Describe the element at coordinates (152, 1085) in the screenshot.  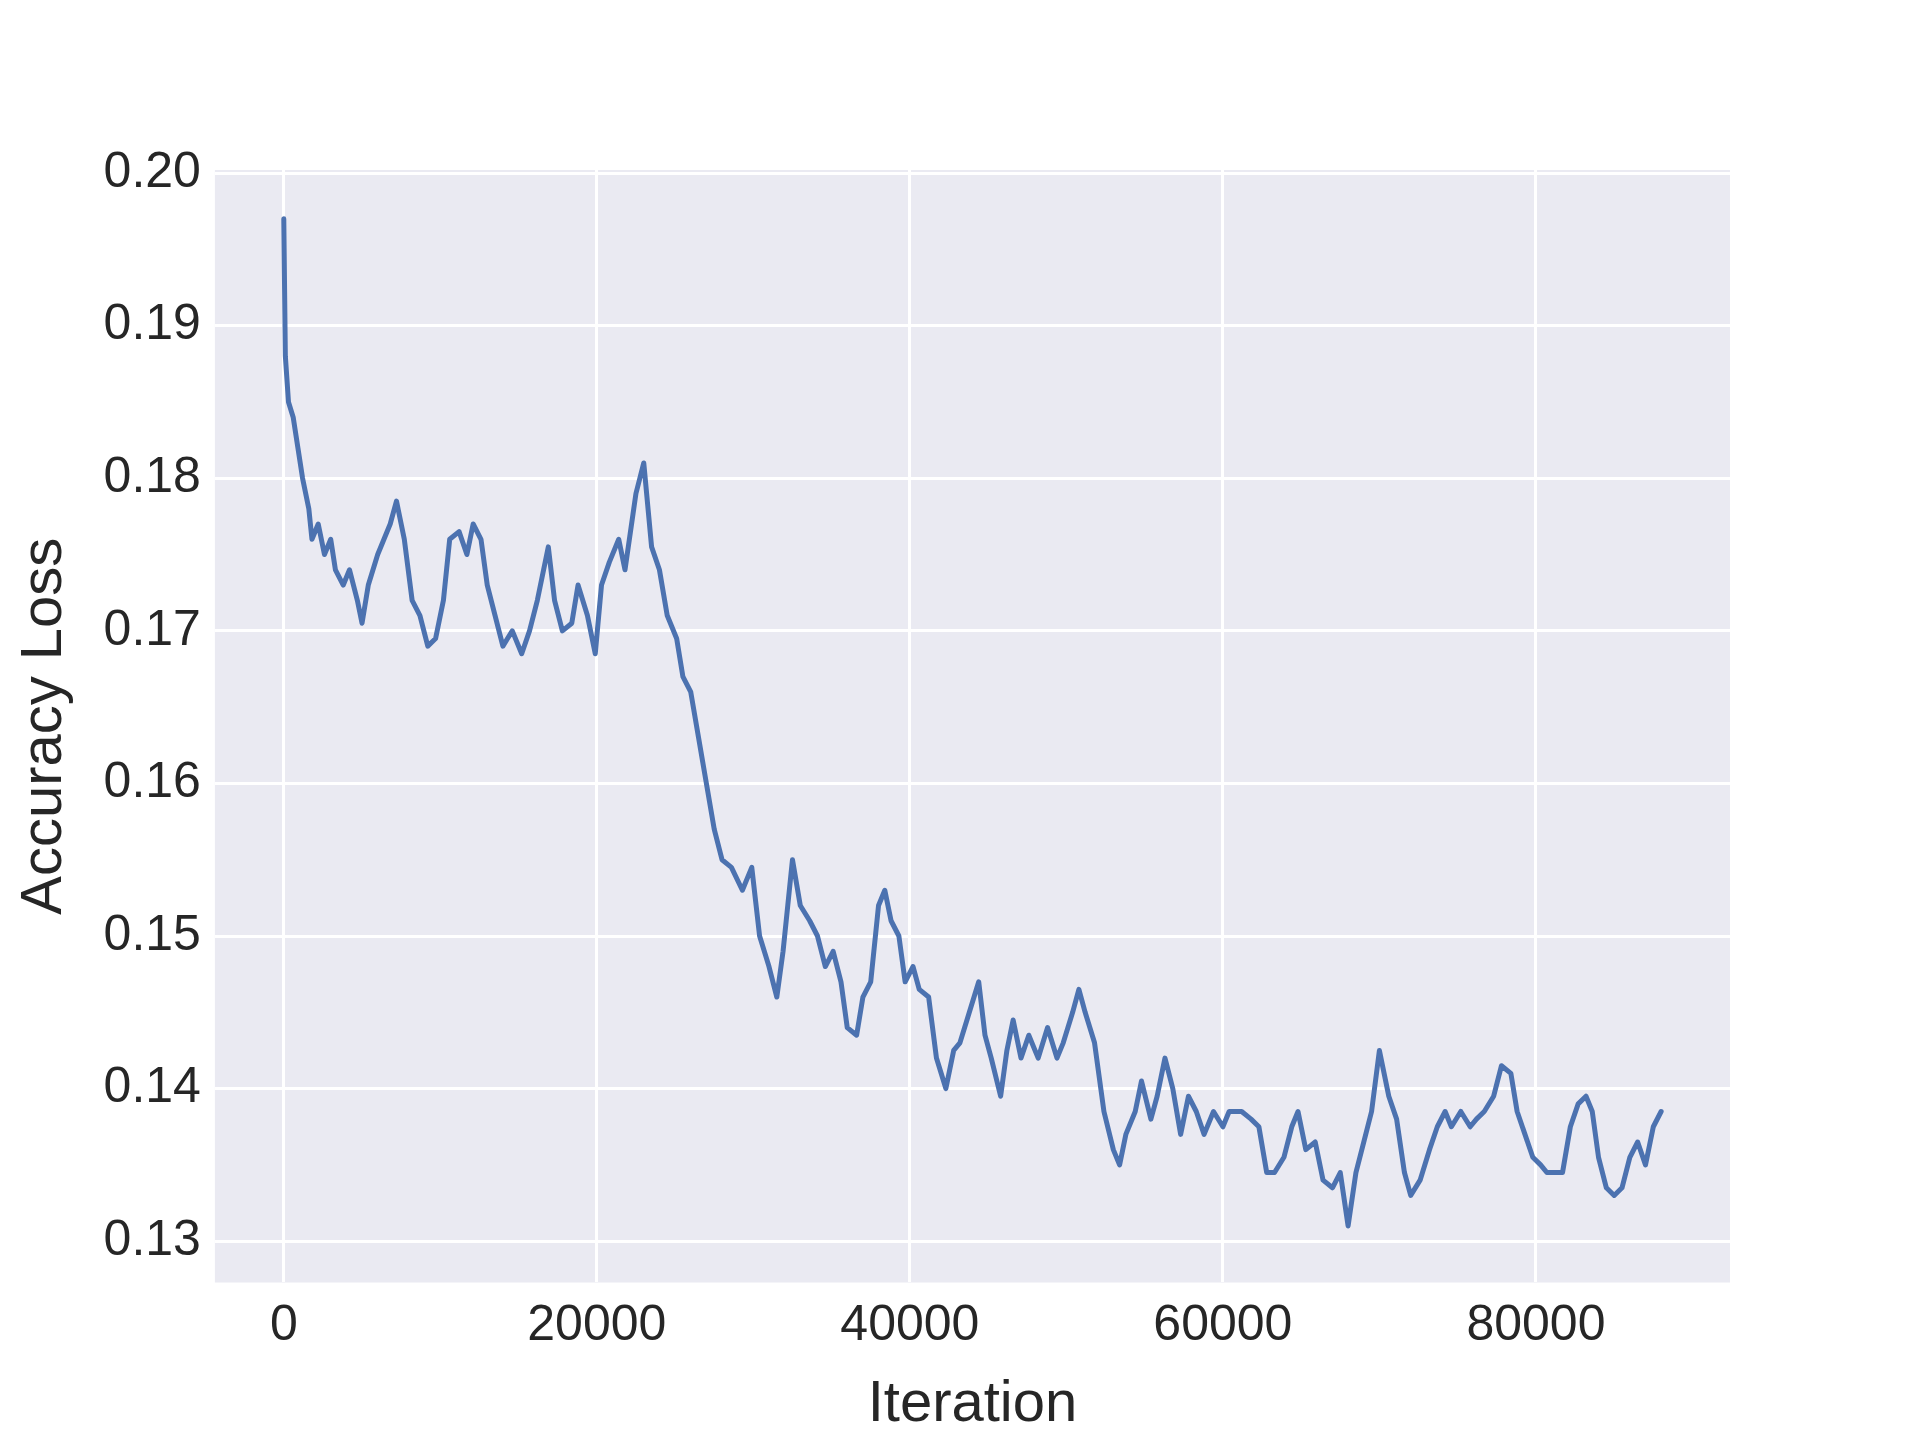
I see `y-tick-label: 0.14` at that location.